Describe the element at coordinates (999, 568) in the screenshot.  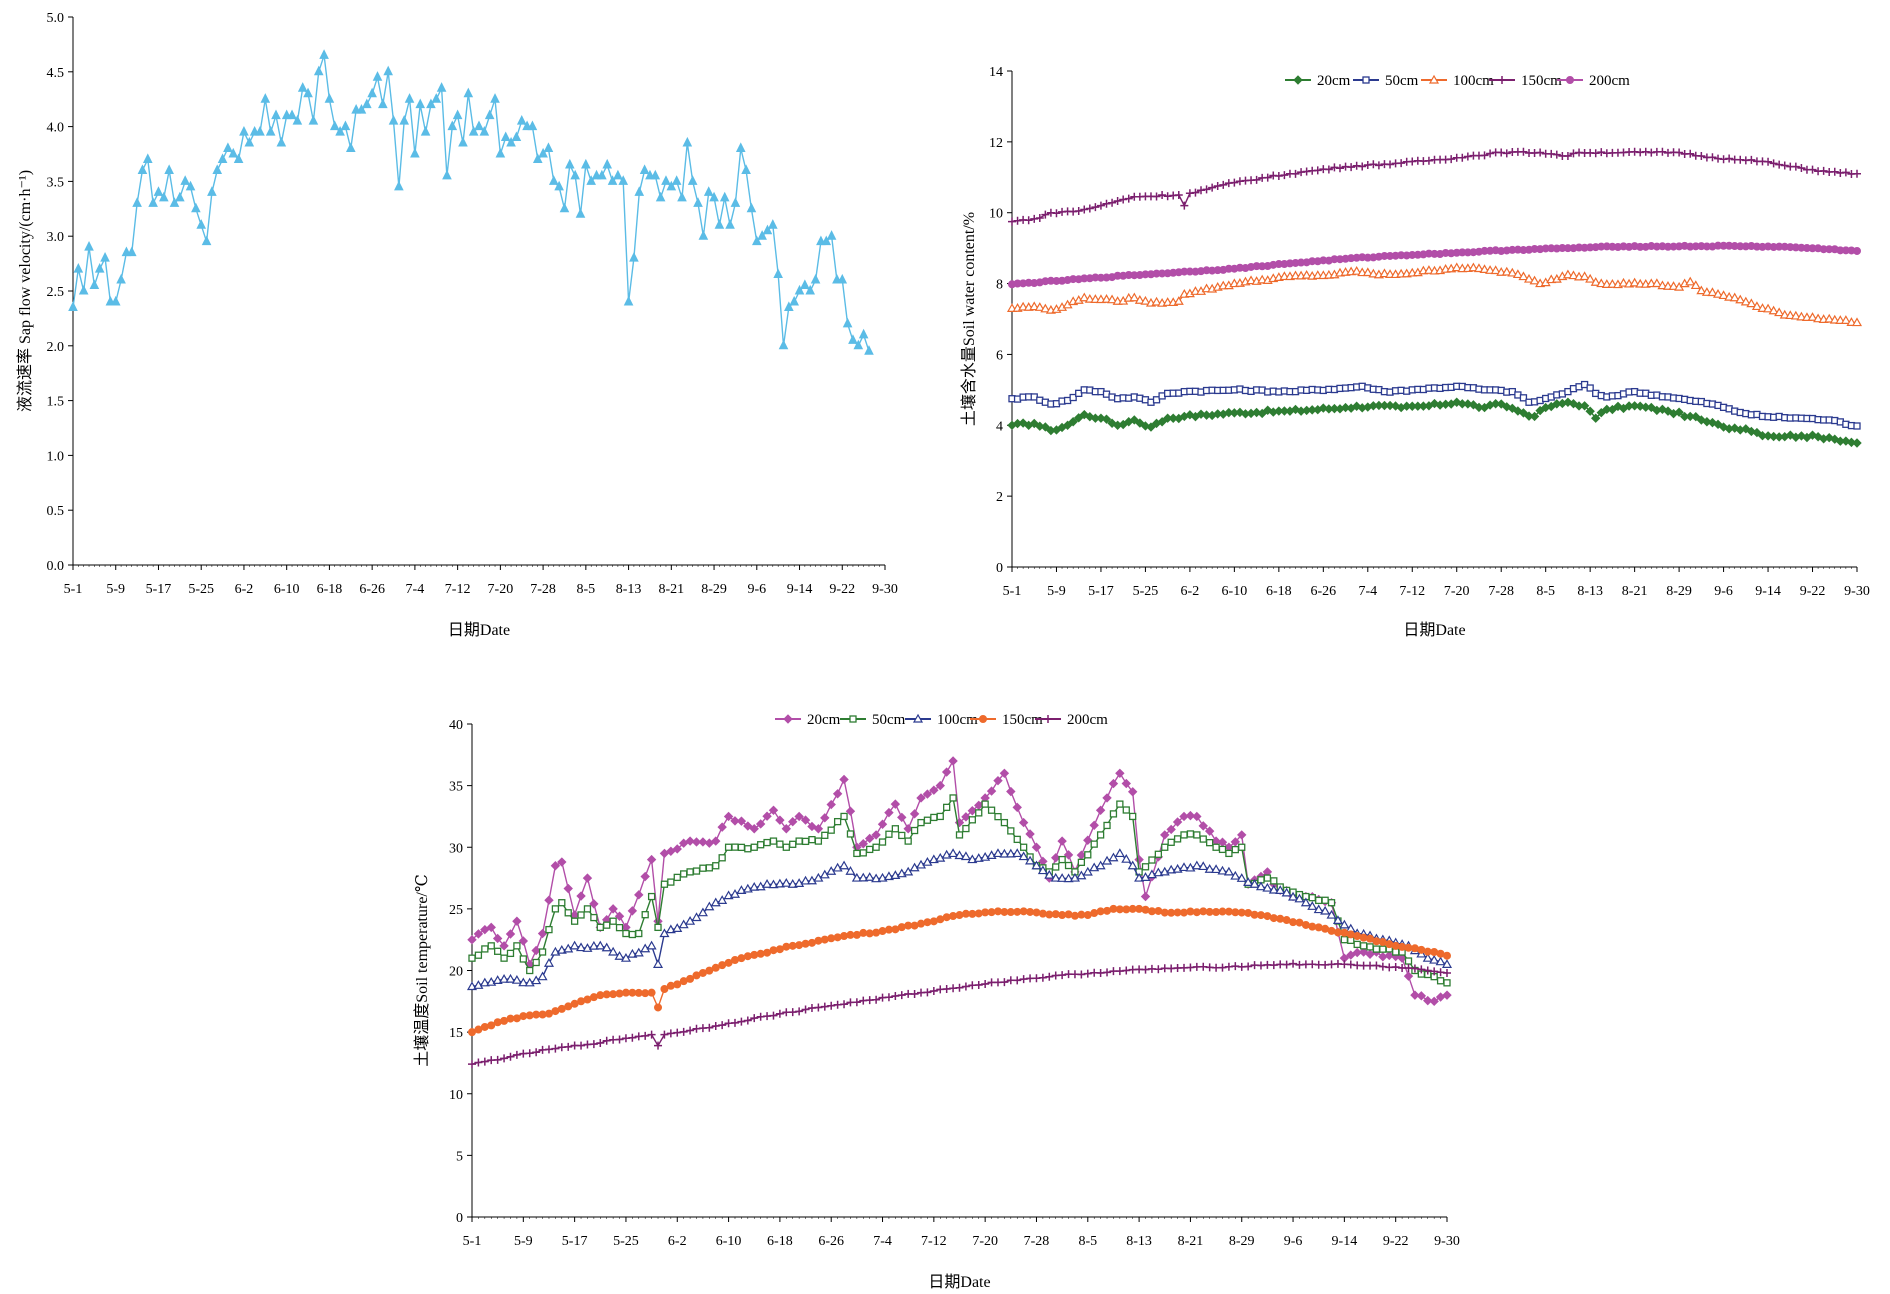
I see `y-tick-label: 0` at that location.